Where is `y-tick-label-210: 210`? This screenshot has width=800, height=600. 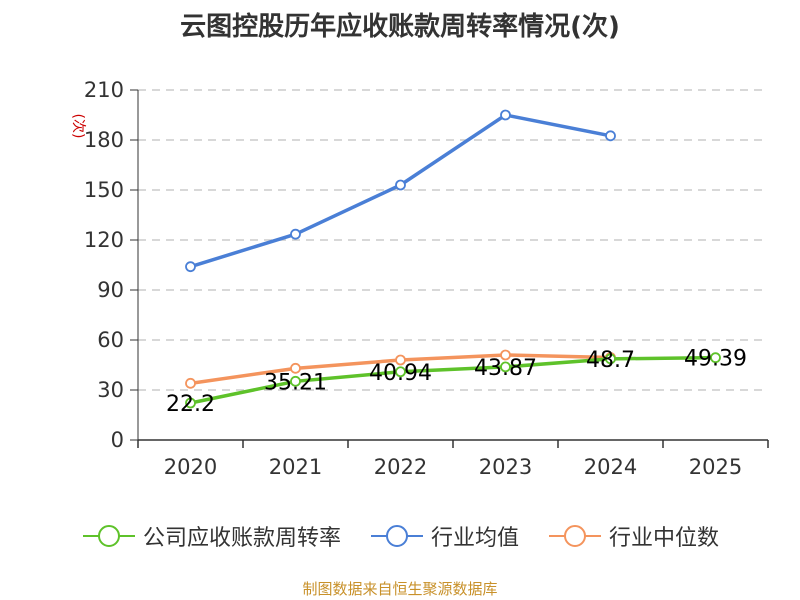 y-tick-label-210: 210 is located at coordinates (104, 90).